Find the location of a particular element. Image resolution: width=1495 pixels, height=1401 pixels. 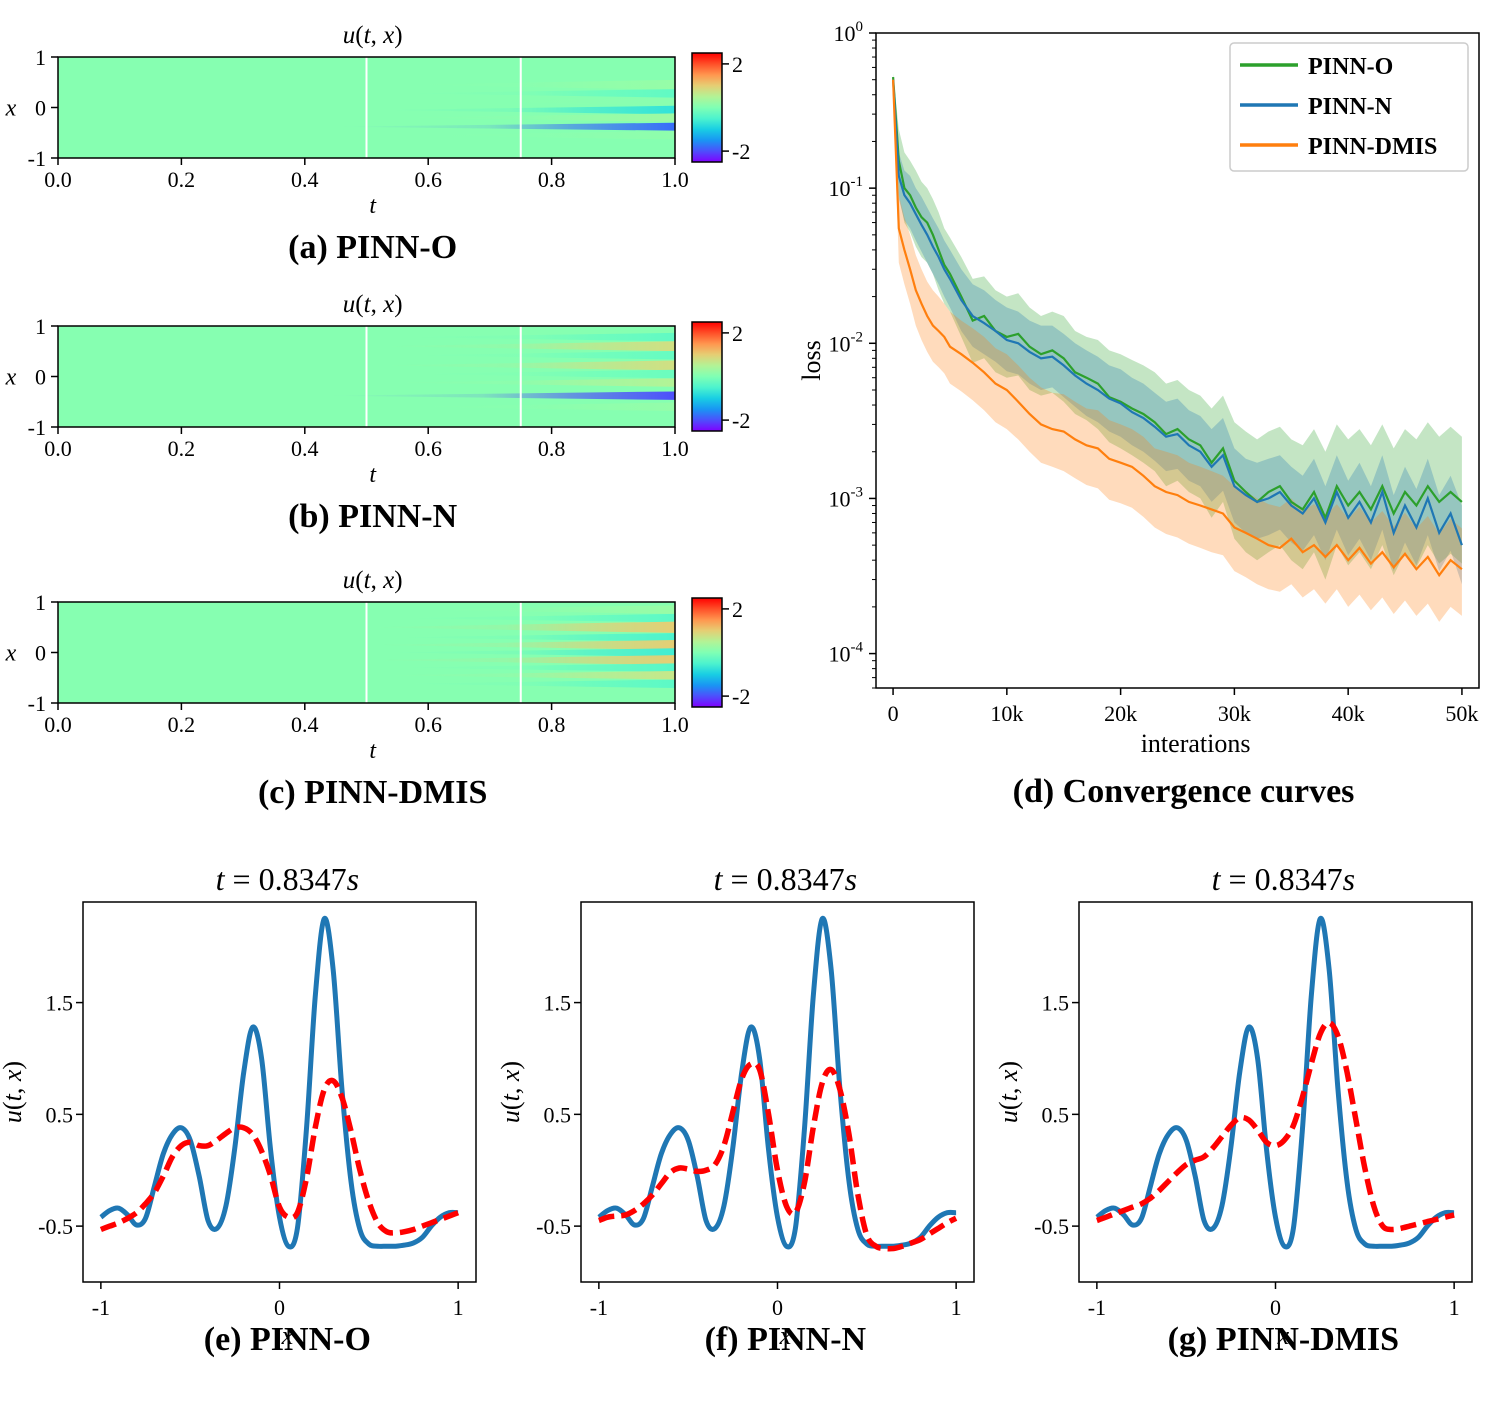

y-axis-label: loss is located at coordinates (811, 360).